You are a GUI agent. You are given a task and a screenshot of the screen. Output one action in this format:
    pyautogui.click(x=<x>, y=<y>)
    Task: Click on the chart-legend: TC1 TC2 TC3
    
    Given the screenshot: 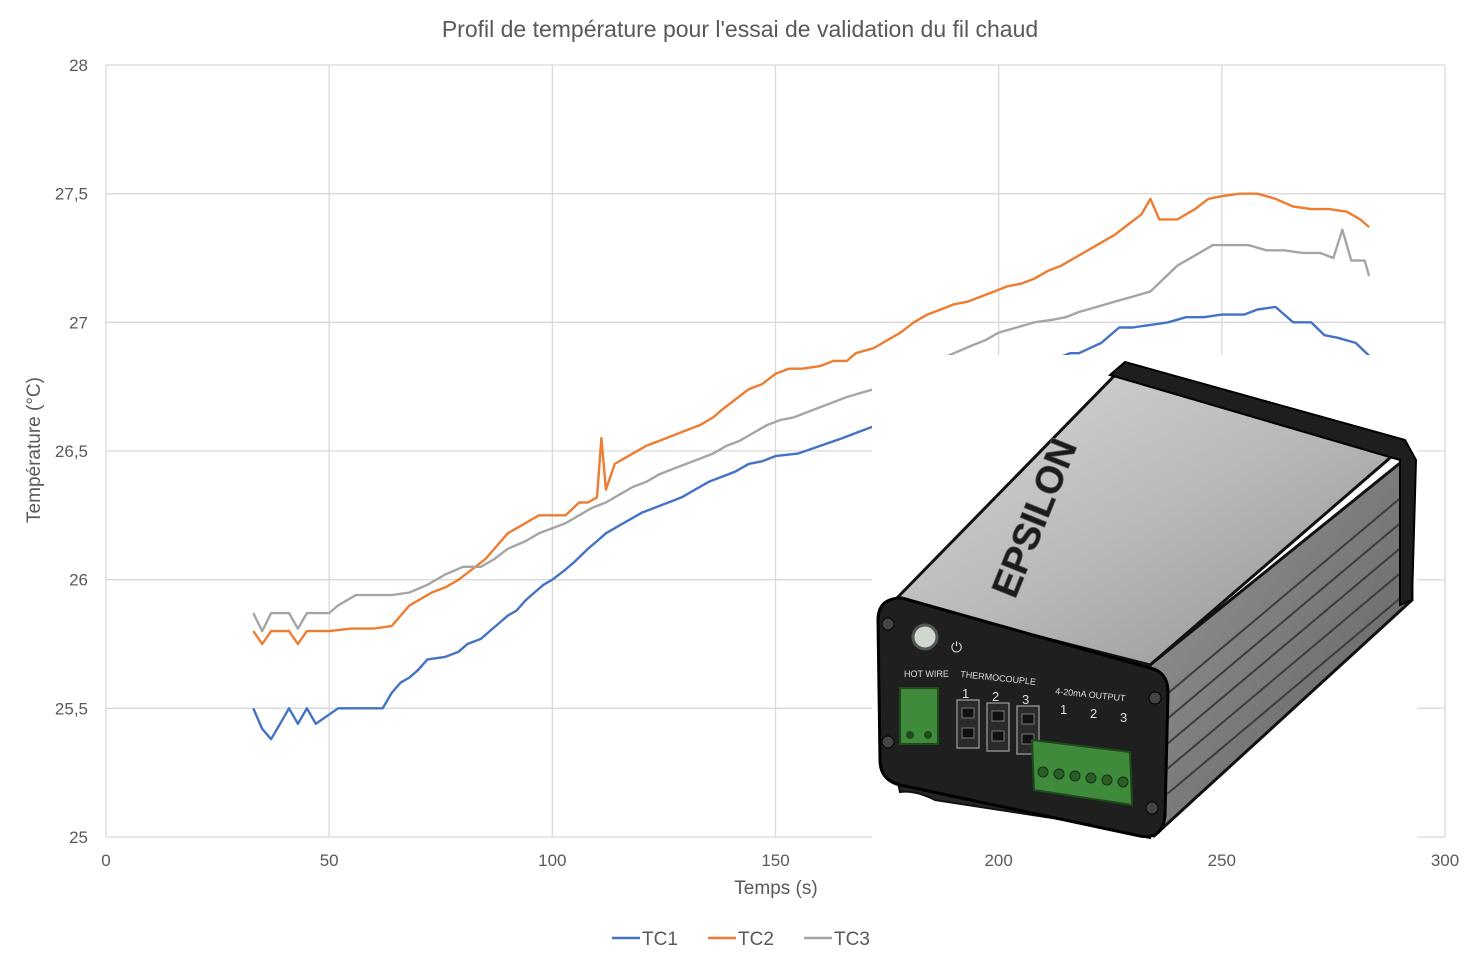 What is the action you would take?
    pyautogui.click(x=741, y=939)
    